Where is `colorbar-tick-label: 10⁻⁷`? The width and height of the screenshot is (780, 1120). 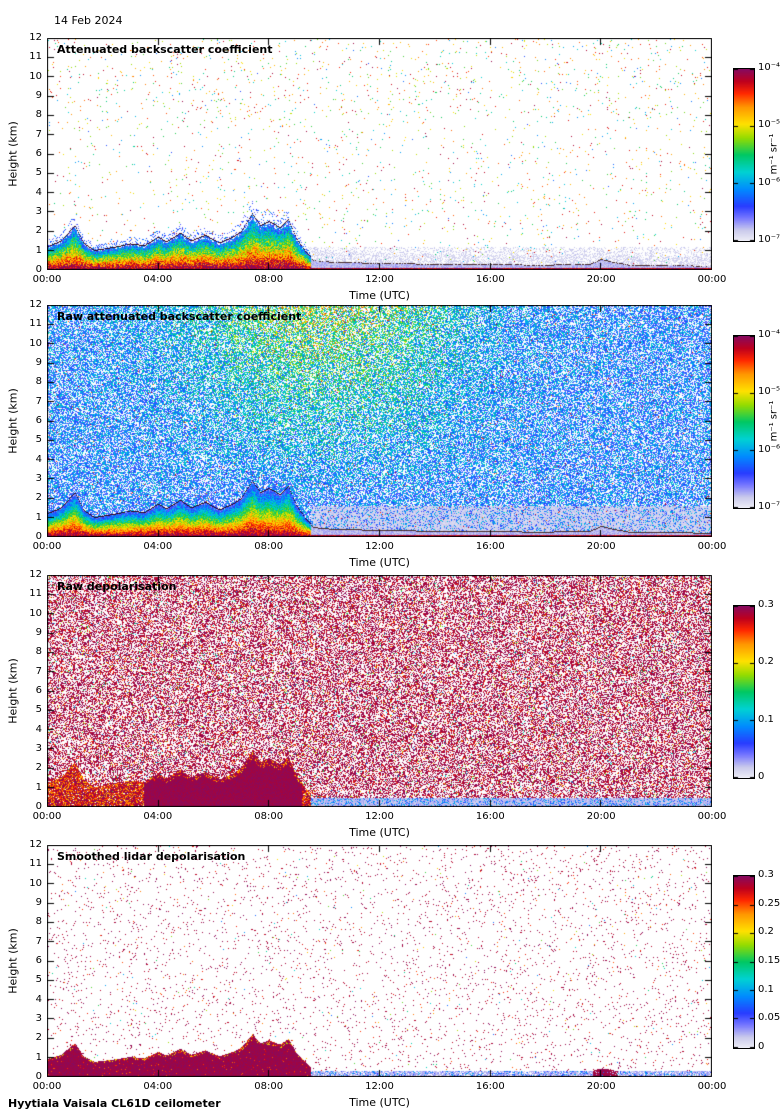 colorbar-tick-label: 10⁻⁷ is located at coordinates (769, 239).